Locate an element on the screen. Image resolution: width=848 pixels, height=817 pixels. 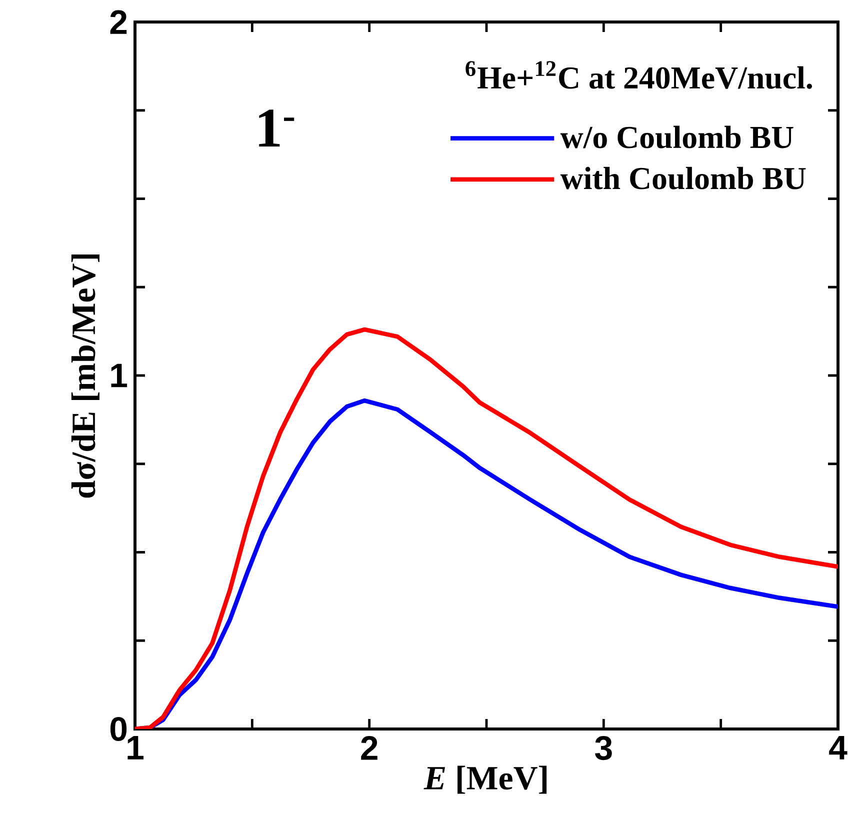
x-tick-label: 3 is located at coordinates (603, 748).